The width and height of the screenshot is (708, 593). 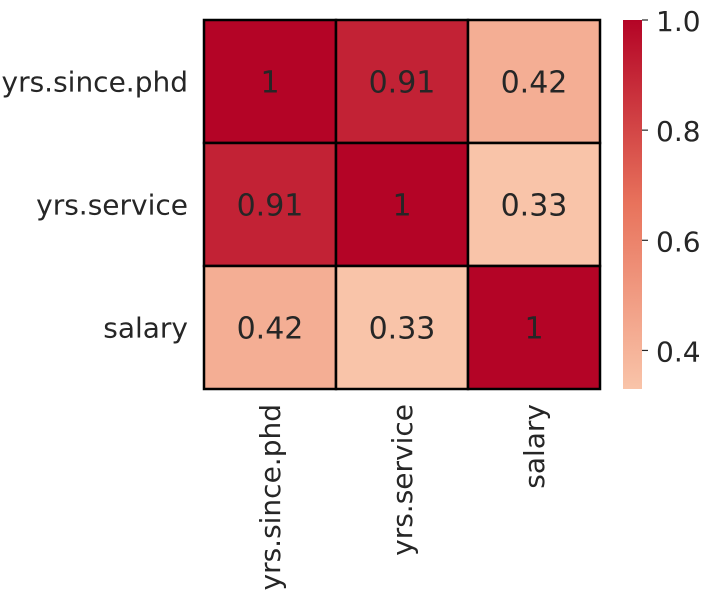 I want to click on x-tick-label: yrs.service, so click(x=402, y=480).